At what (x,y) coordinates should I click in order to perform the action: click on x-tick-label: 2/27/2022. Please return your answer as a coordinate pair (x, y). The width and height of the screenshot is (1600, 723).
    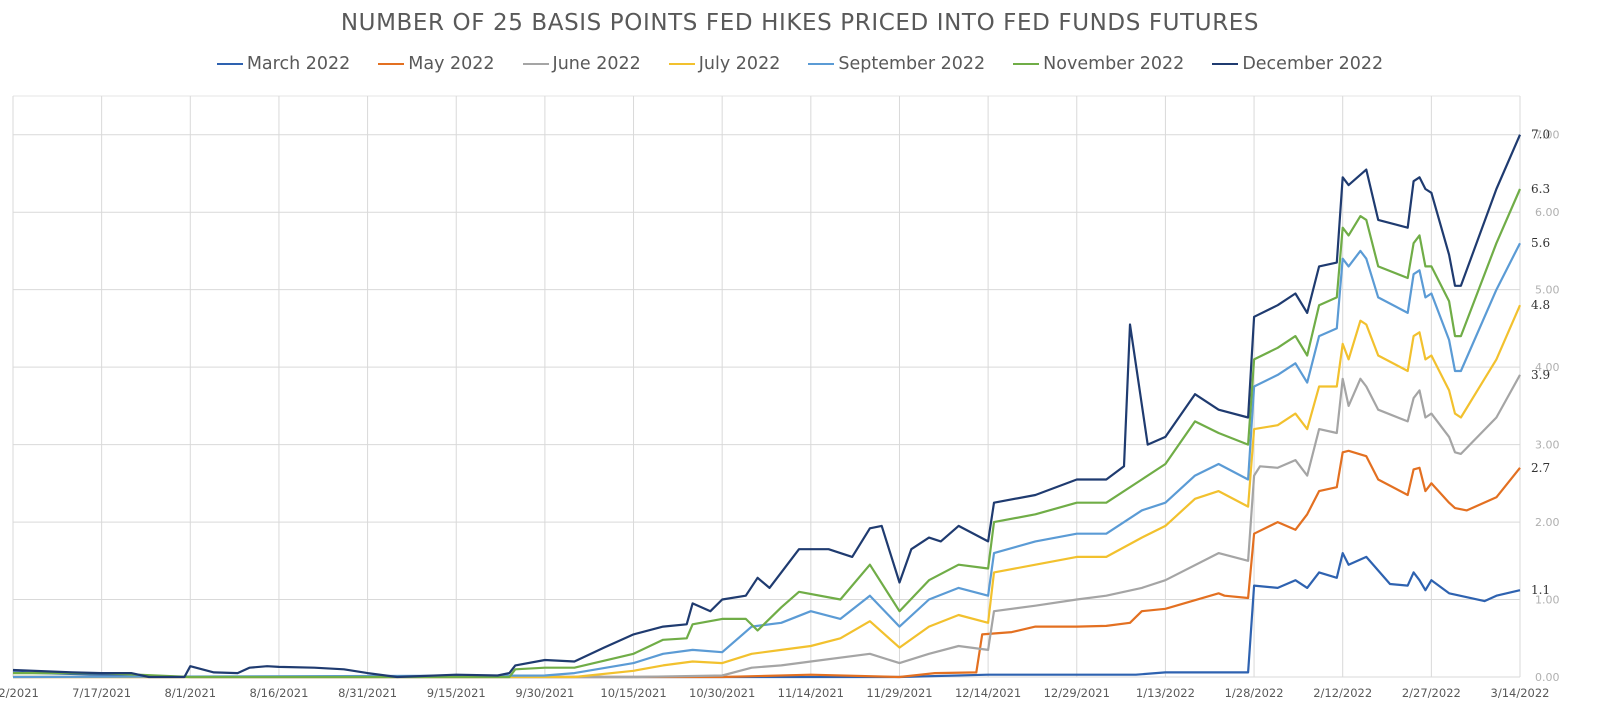
    Looking at the image, I should click on (1431, 693).